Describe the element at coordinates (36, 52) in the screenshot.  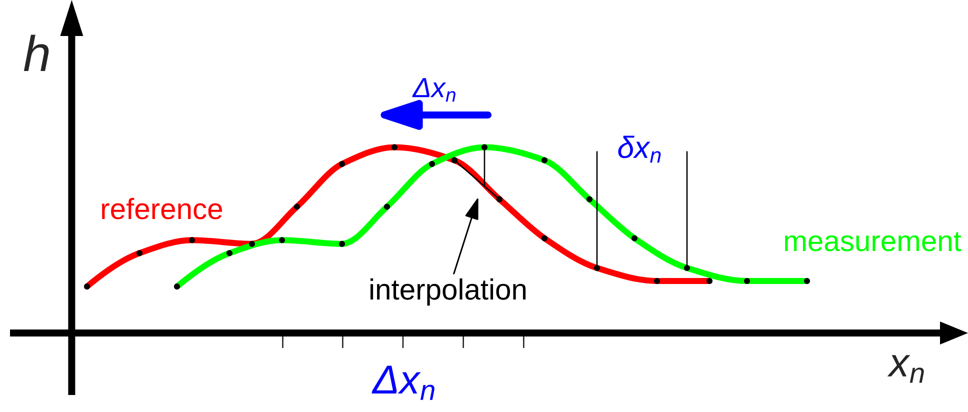
I see `y-axis-title: h` at that location.